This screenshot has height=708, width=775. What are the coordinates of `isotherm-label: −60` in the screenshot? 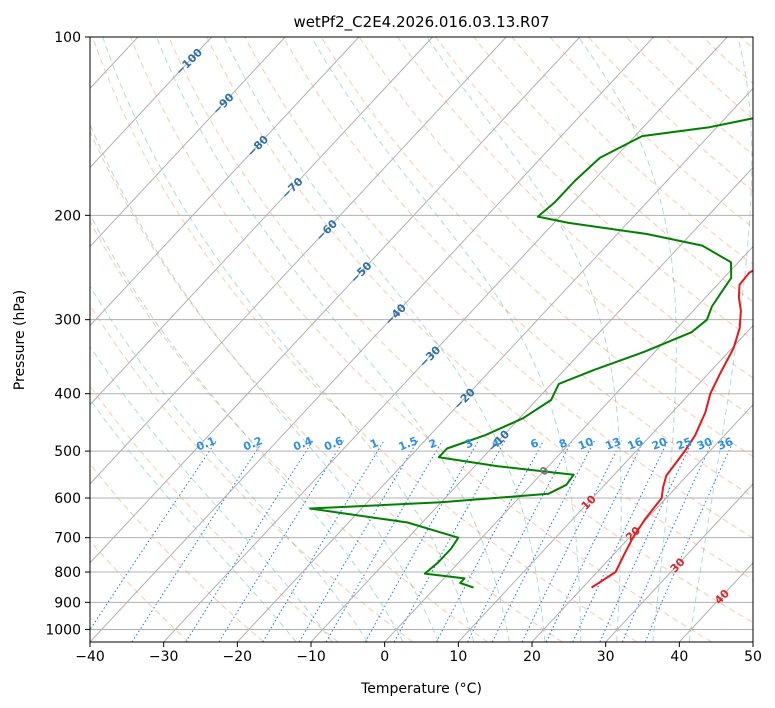 It's located at (326, 230).